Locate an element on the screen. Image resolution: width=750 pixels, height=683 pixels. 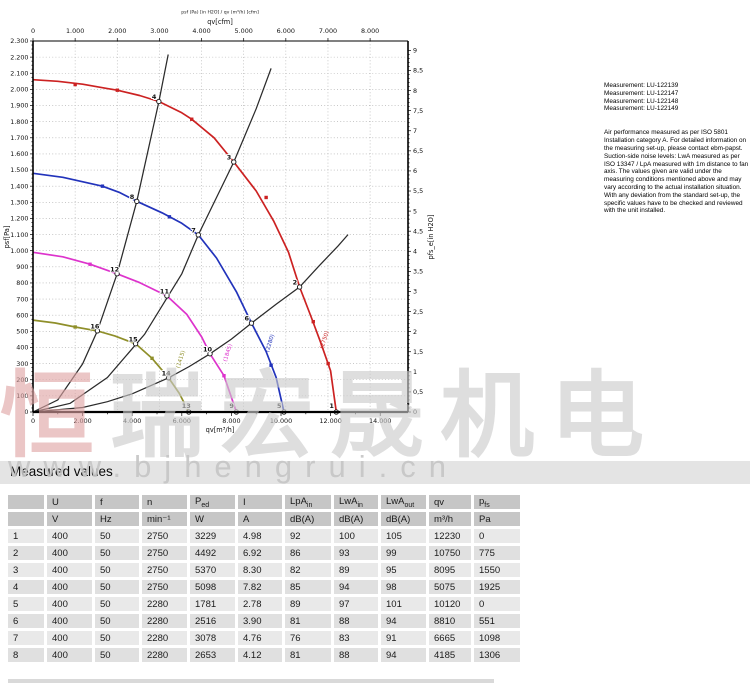
table-cell: 1306 is located at coordinates (497, 655).